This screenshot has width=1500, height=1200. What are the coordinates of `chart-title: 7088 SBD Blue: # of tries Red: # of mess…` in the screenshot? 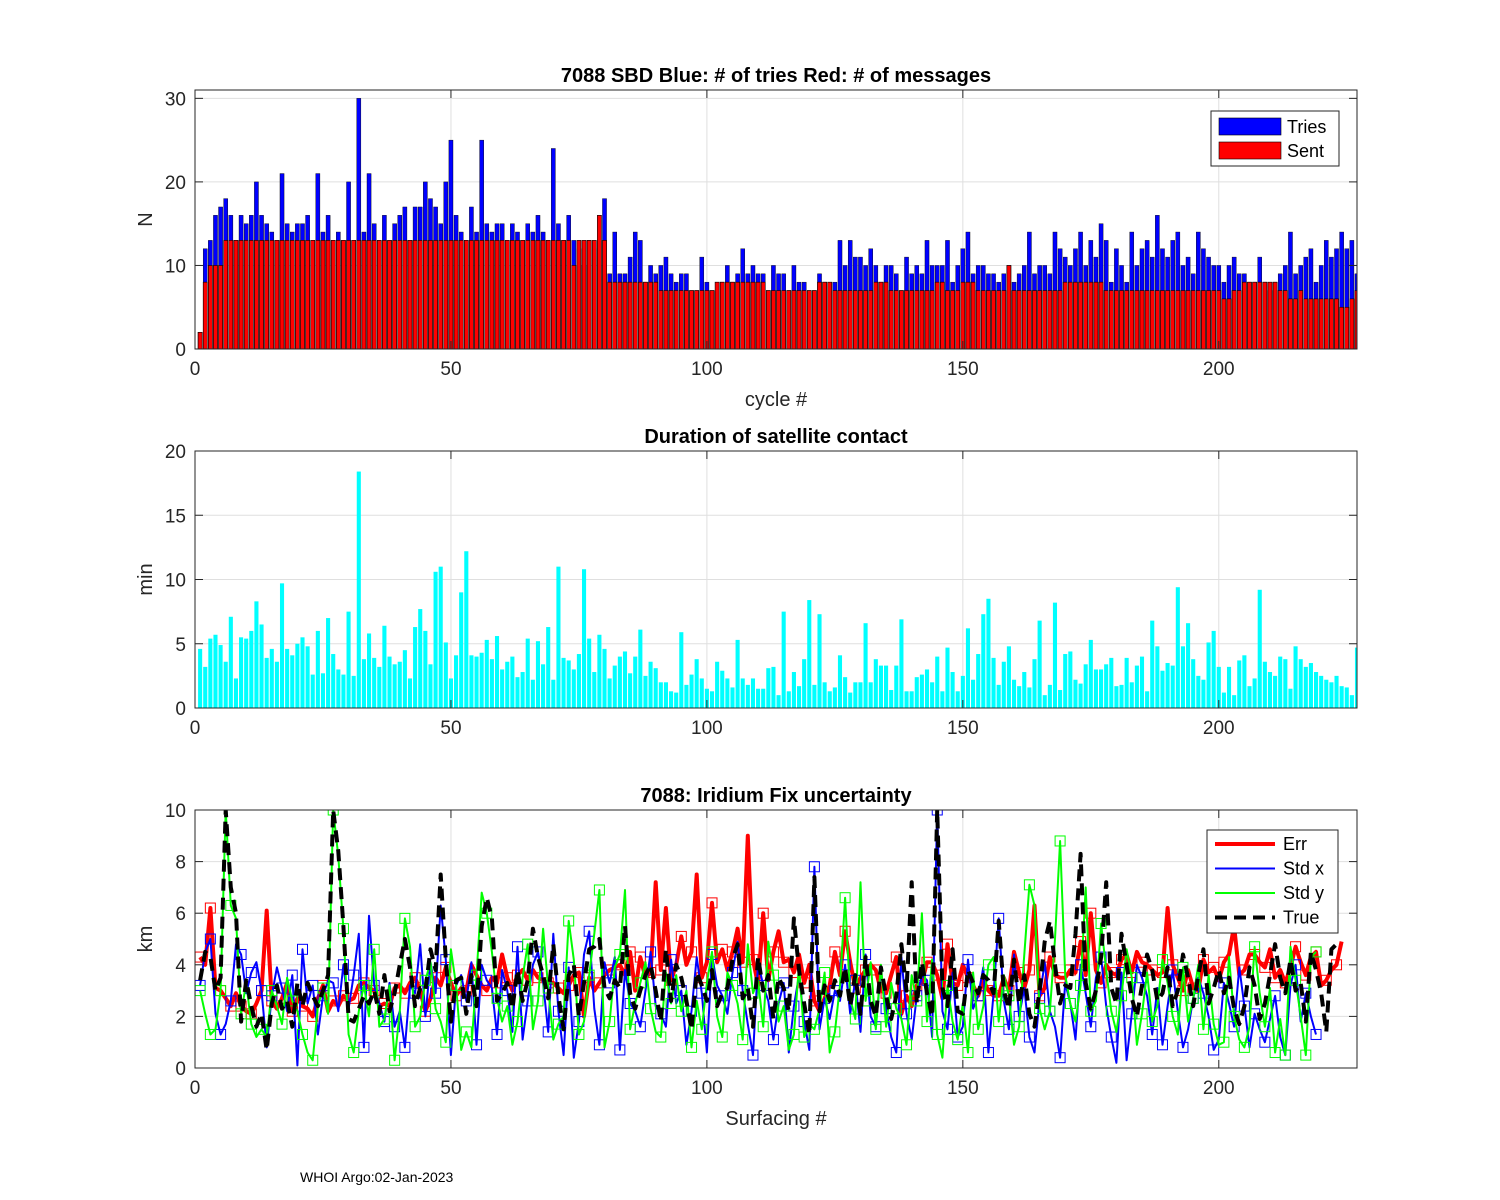 It's located at (776, 76).